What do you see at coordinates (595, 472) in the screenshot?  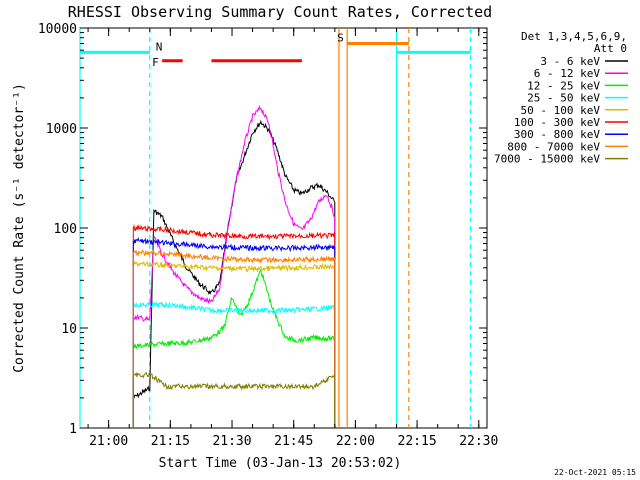 I see `footer-date: 22-Oct-2021 05:15` at bounding box center [595, 472].